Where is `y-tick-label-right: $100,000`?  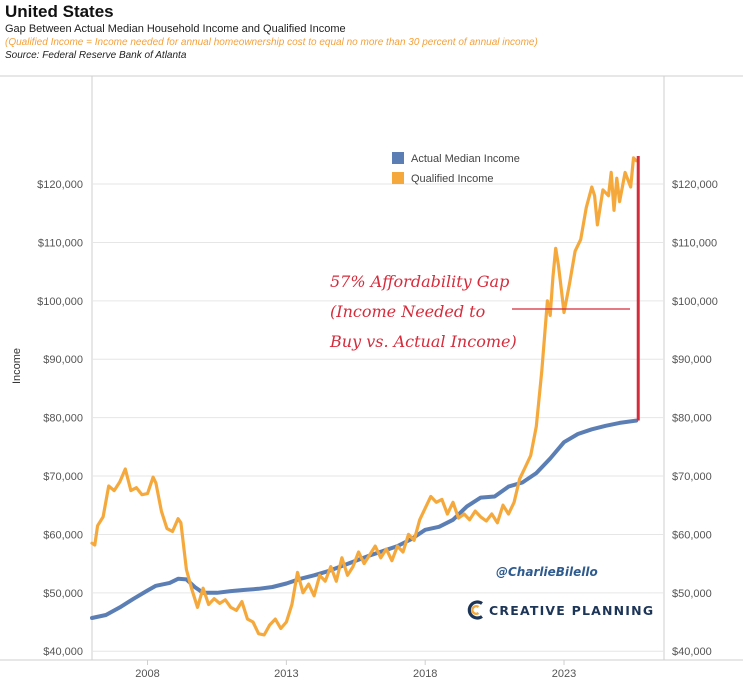 y-tick-label-right: $100,000 is located at coordinates (695, 302).